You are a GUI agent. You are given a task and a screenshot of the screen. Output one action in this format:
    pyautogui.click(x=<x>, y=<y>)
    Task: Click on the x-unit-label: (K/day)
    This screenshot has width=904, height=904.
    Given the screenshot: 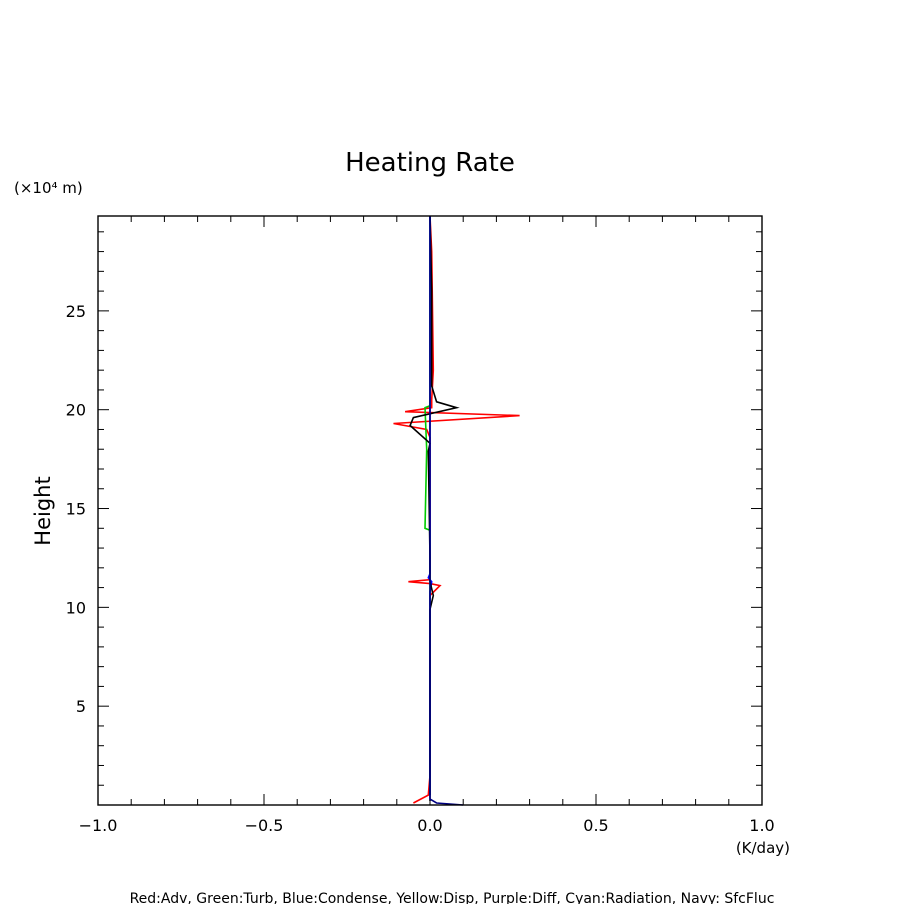 What is the action you would take?
    pyautogui.click(x=763, y=848)
    